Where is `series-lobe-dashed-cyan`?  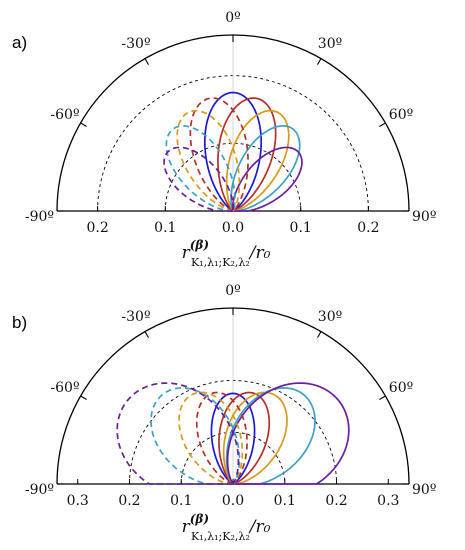 series-lobe-dashed-cyan is located at coordinates (195, 436).